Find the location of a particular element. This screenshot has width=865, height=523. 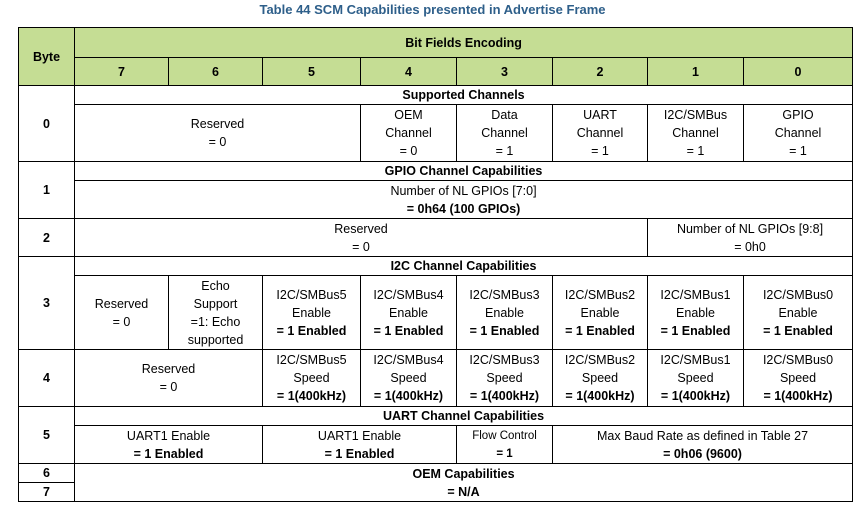

bit-3-header: 3 is located at coordinates (504, 71).